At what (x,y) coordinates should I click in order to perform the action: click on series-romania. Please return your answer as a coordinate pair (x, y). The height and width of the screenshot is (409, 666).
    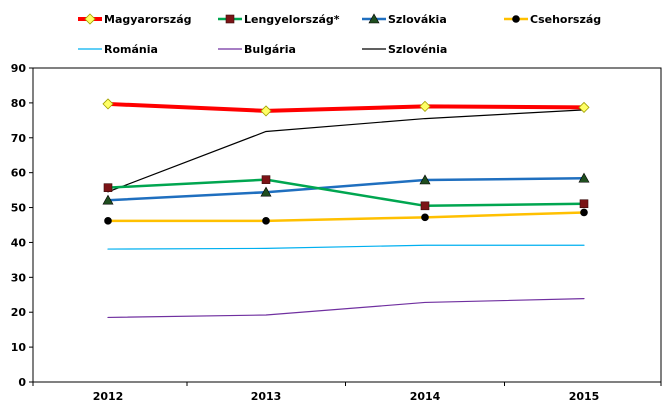
    Looking at the image, I should click on (346, 247).